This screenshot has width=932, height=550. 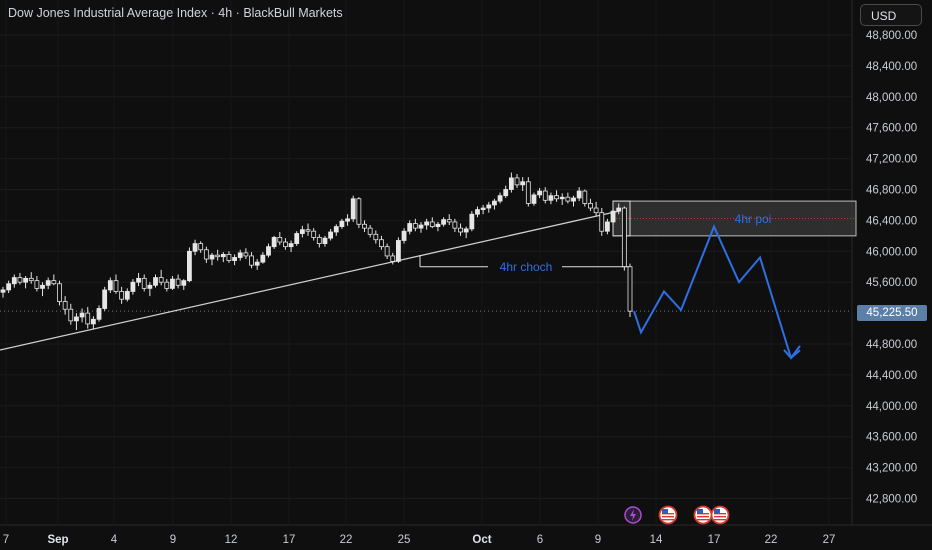 I want to click on time-tick-label: 22, so click(x=771, y=540).